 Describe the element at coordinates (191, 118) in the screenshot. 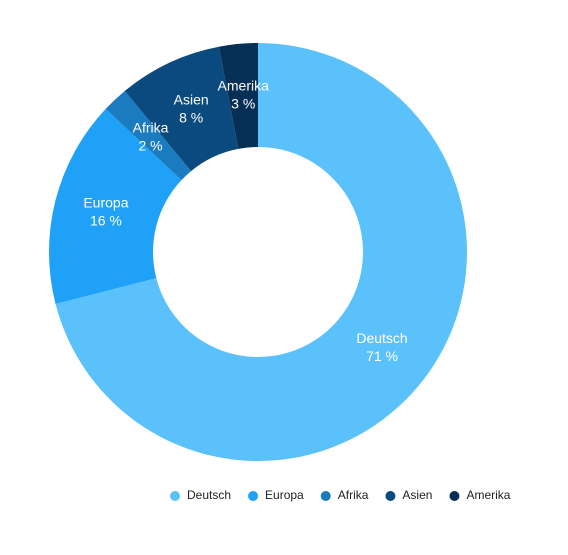

I see `slice-value: 8 %` at that location.